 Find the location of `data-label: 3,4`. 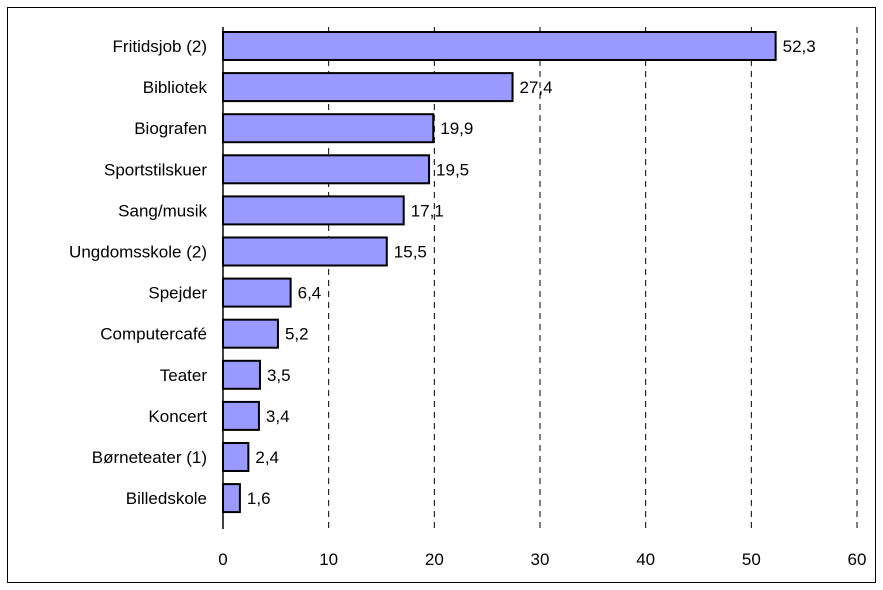

data-label: 3,4 is located at coordinates (278, 416).